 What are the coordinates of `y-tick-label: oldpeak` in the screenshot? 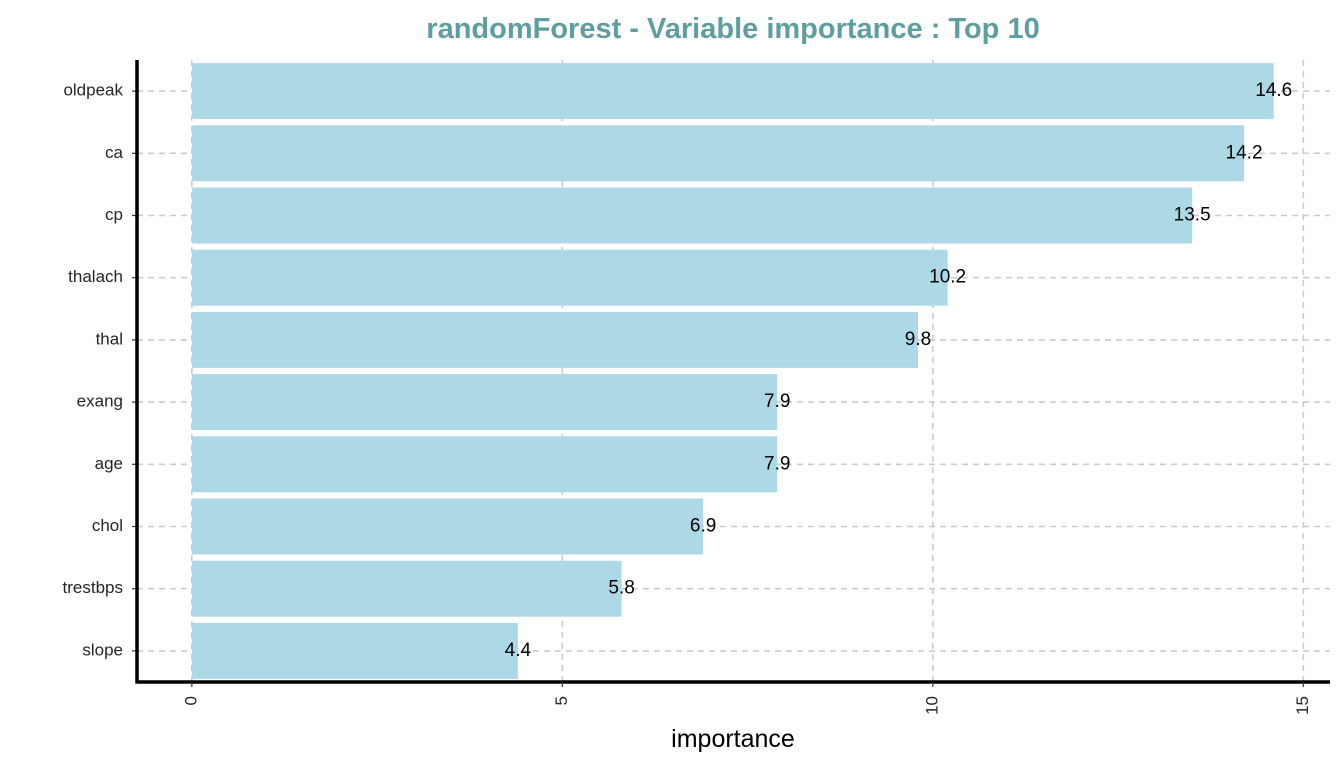 It's located at (93, 90).